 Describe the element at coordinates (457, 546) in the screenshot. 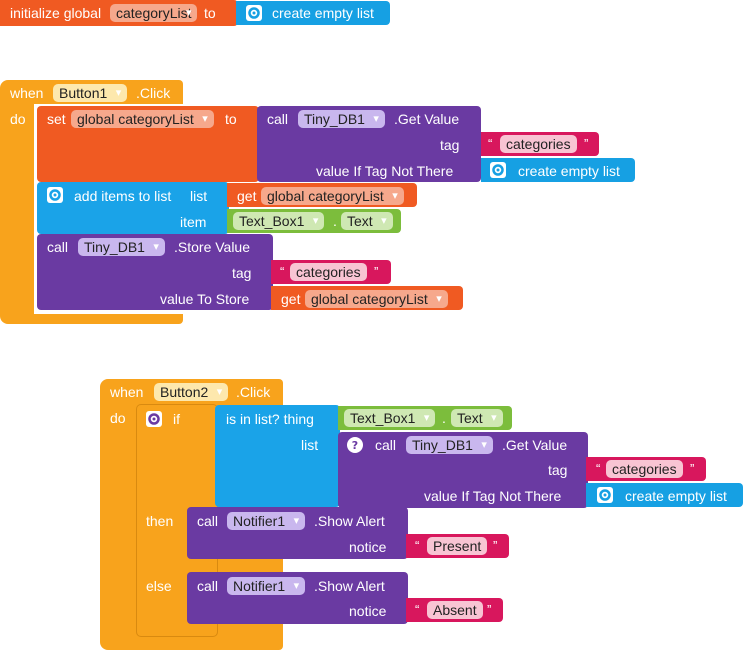

I see `present-string-field: Present` at that location.